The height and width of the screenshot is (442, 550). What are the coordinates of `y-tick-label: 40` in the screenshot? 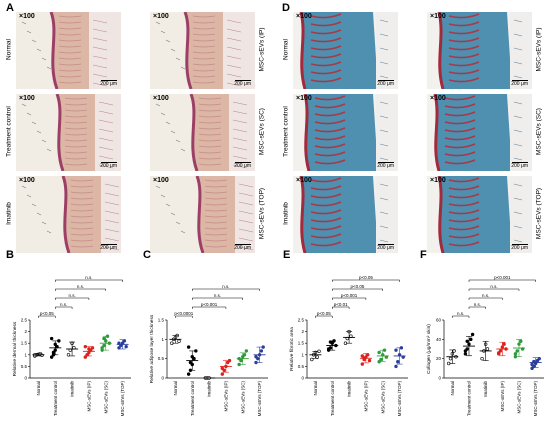 It's located at (439, 339).